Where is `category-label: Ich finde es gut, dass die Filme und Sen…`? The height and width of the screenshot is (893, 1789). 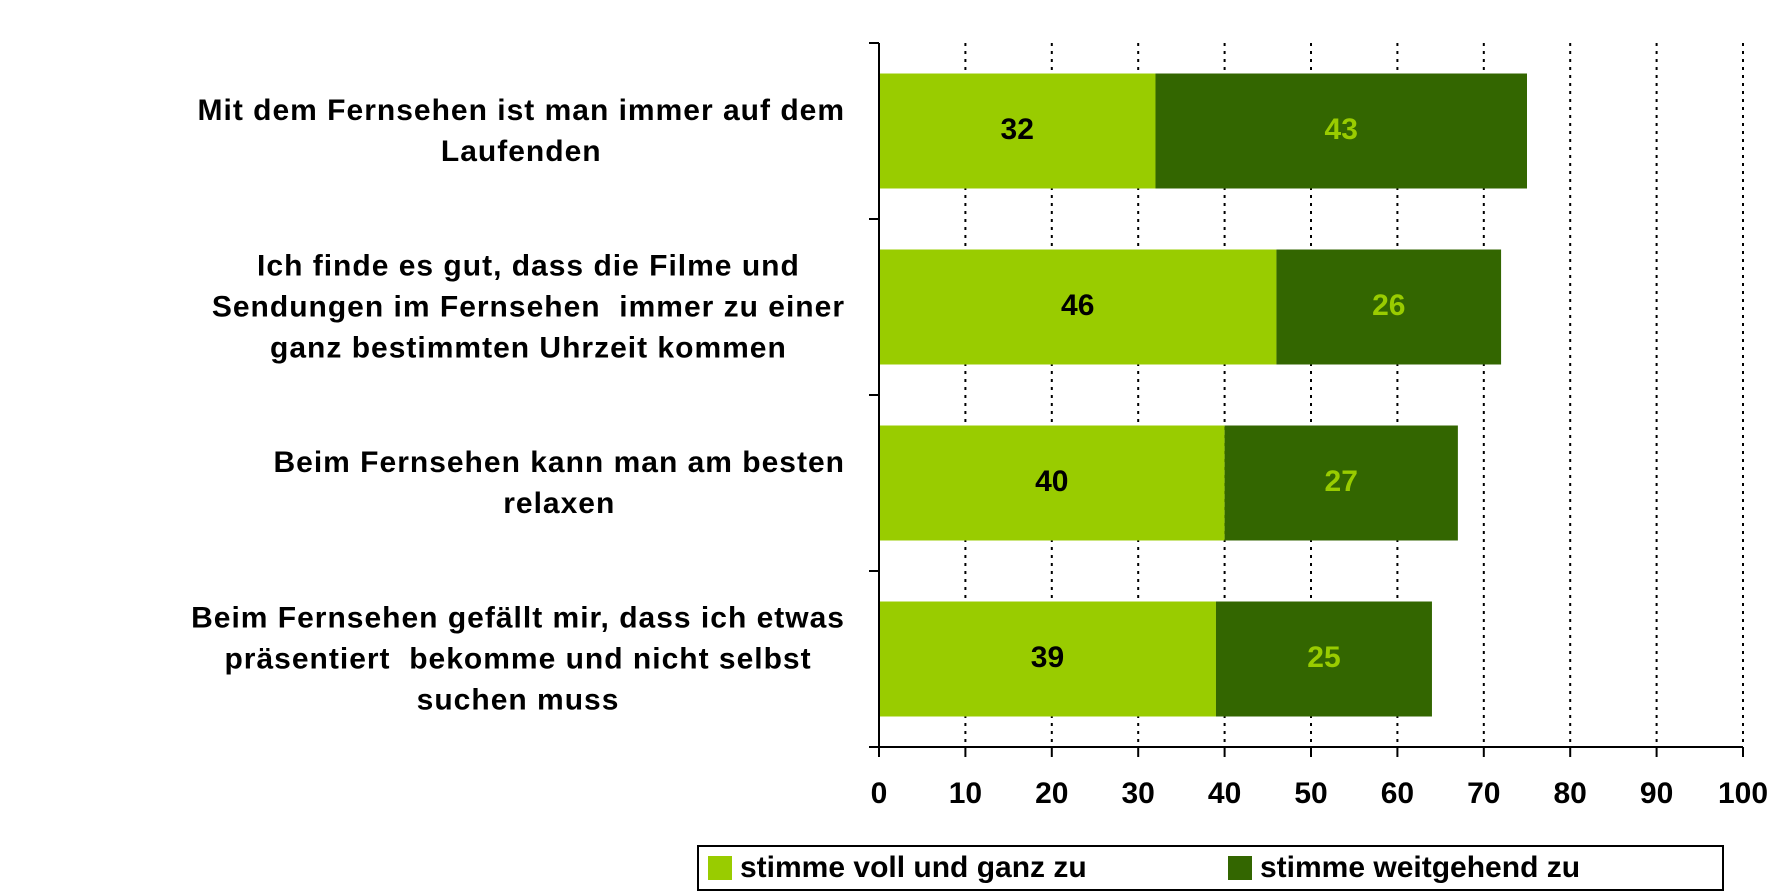
category-label: Ich finde es gut, dass die Filme und Sen… is located at coordinates (528, 307).